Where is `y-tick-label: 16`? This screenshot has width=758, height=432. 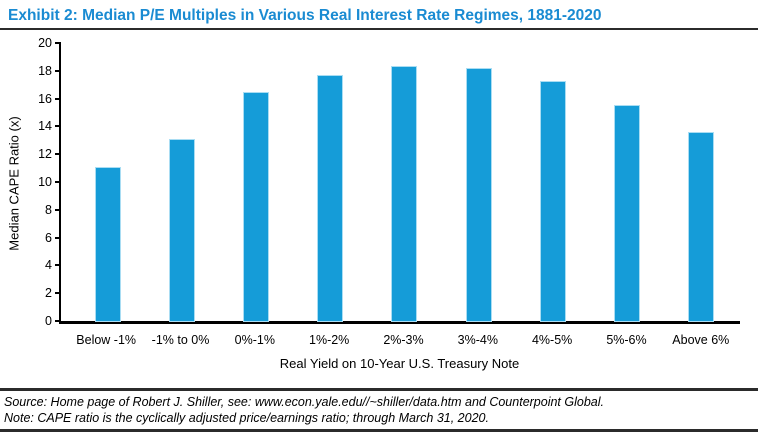 y-tick-label: 16 is located at coordinates (45, 98).